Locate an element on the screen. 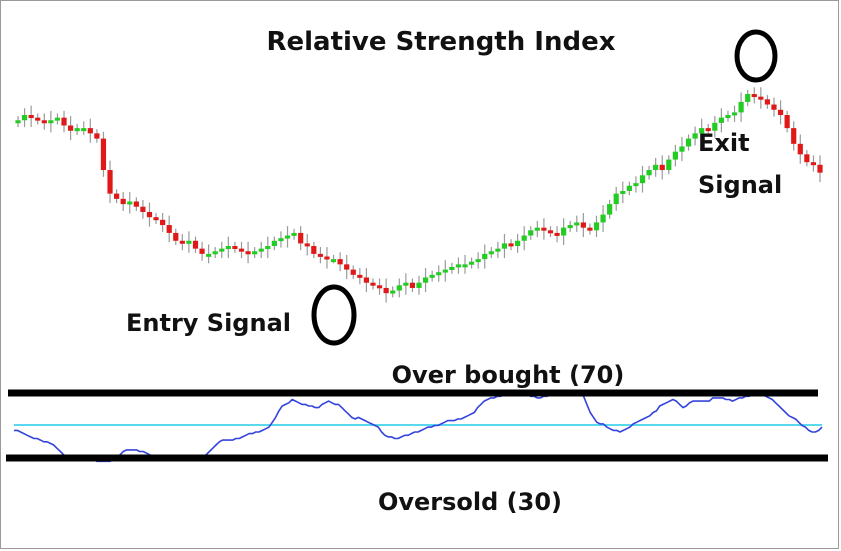 This screenshot has width=841, height=551. exit-signal-circle is located at coordinates (756, 56).